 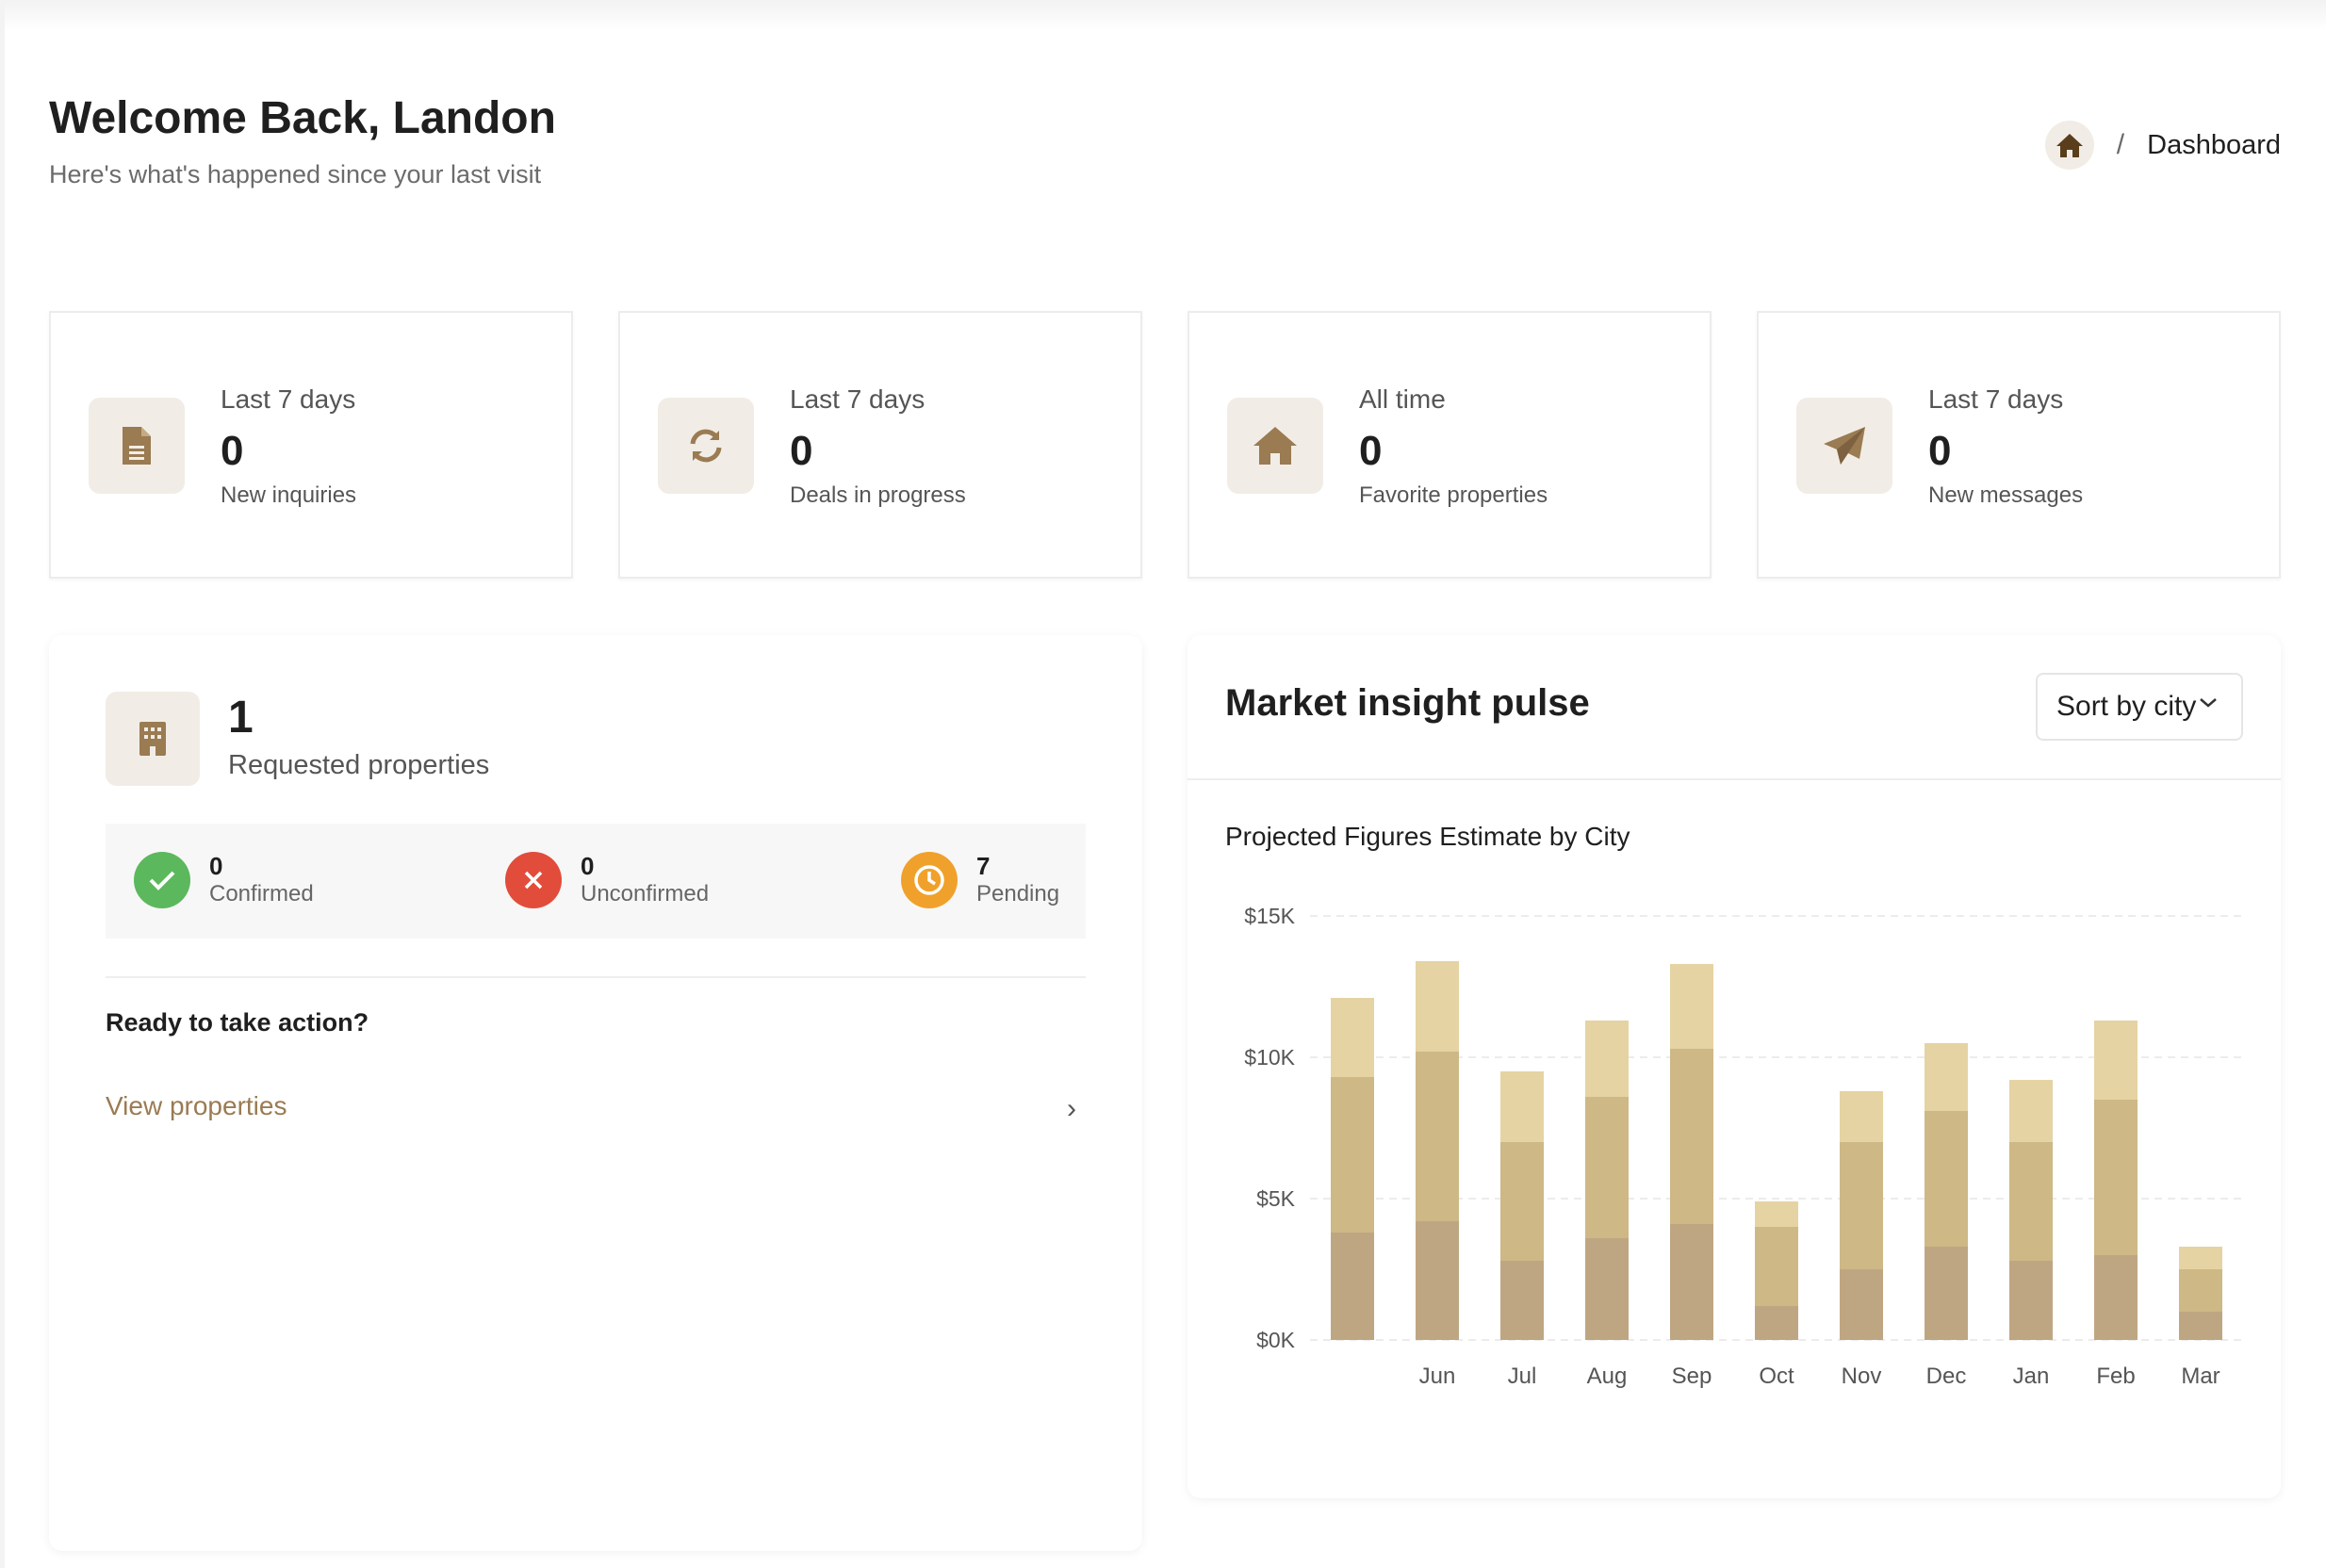 What do you see at coordinates (2201, 1376) in the screenshot?
I see `x-tick-label: Mar` at bounding box center [2201, 1376].